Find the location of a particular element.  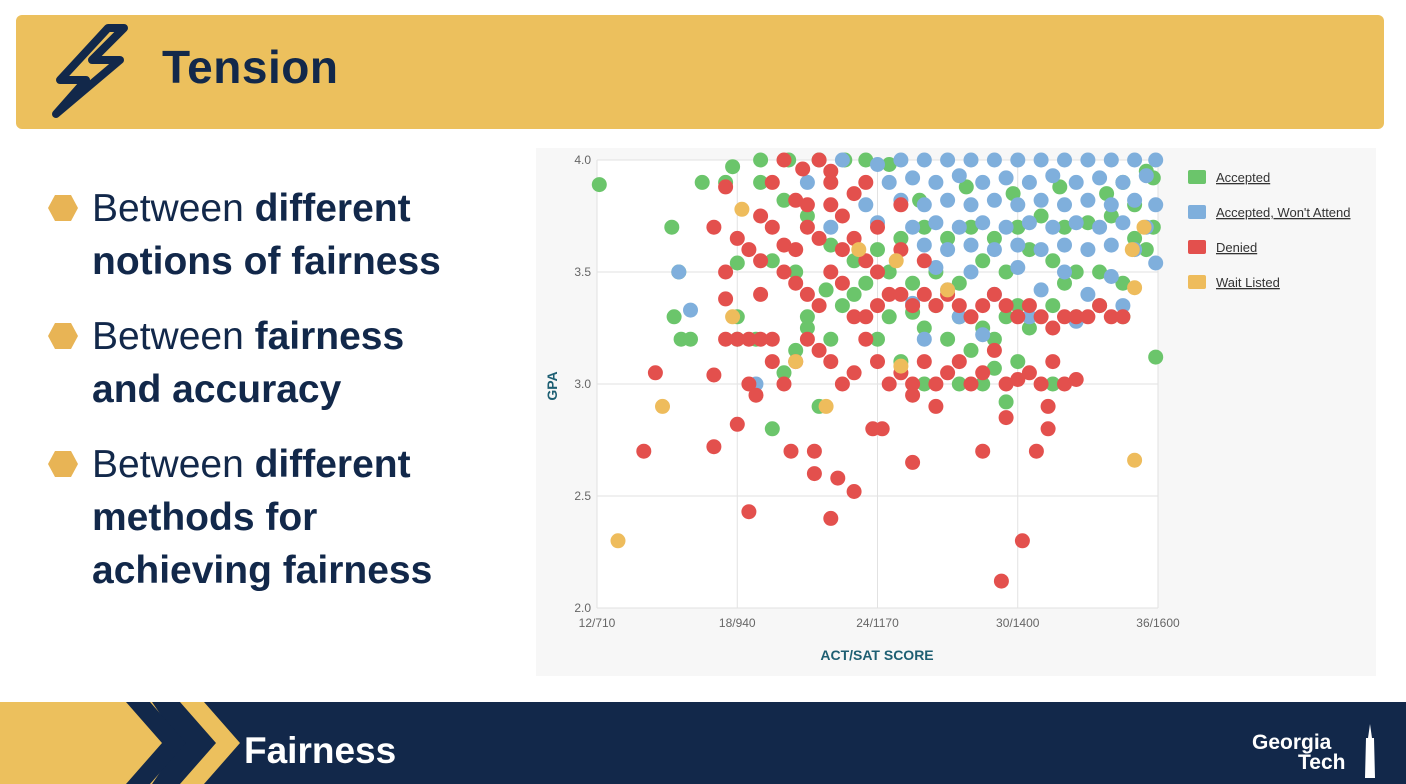

title-banner is located at coordinates (700, 72).